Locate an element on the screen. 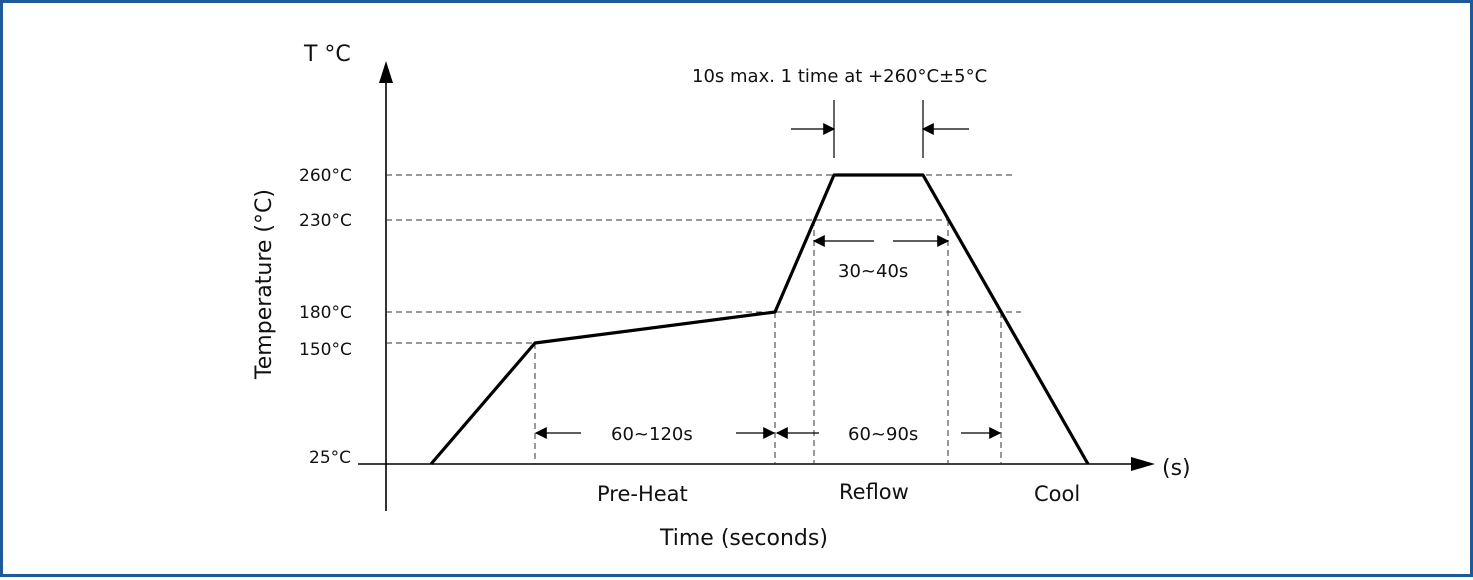 This screenshot has height=580, width=1473. y-unit-label: T °C is located at coordinates (327, 54).